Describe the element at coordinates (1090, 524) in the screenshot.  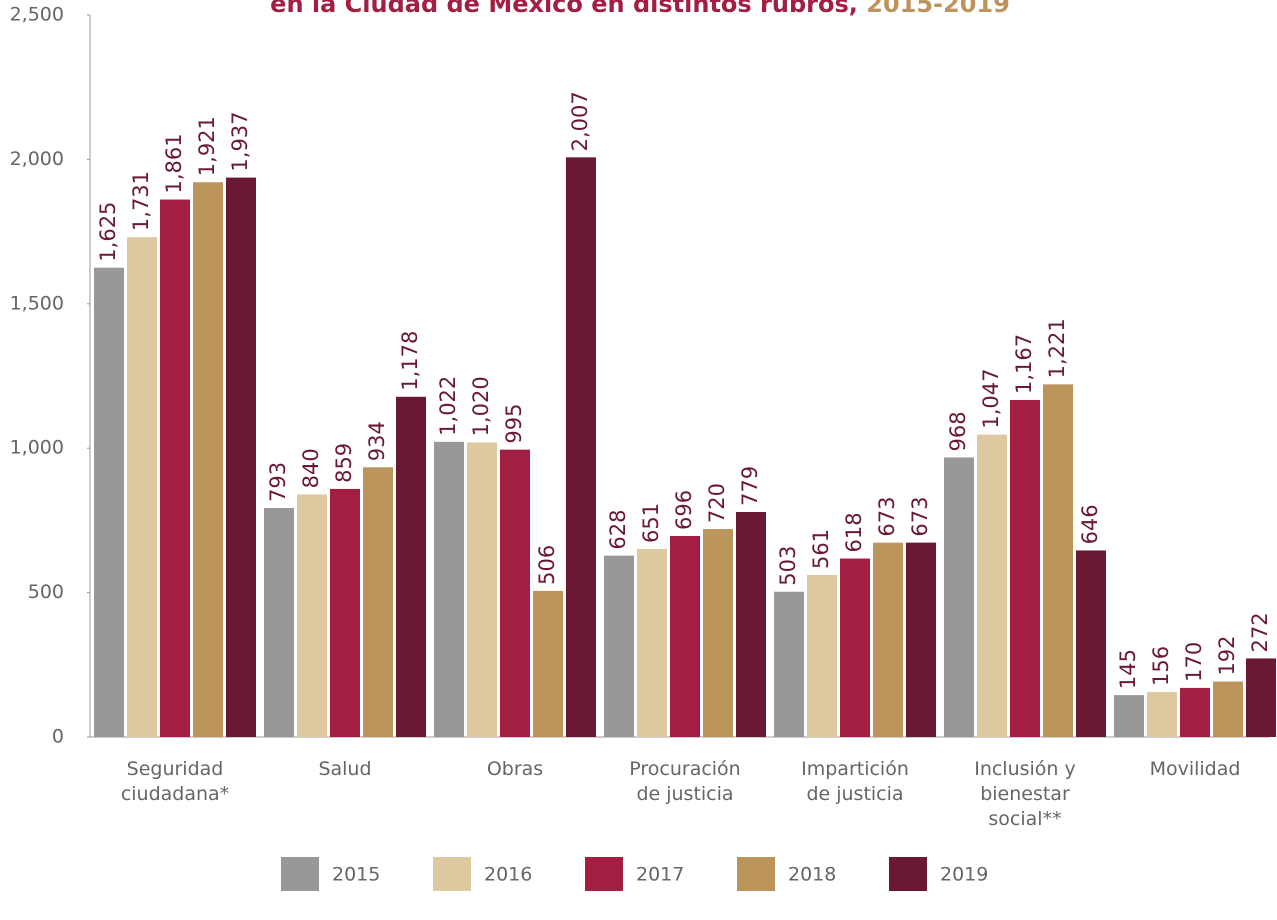
I see `value-label: 646` at that location.